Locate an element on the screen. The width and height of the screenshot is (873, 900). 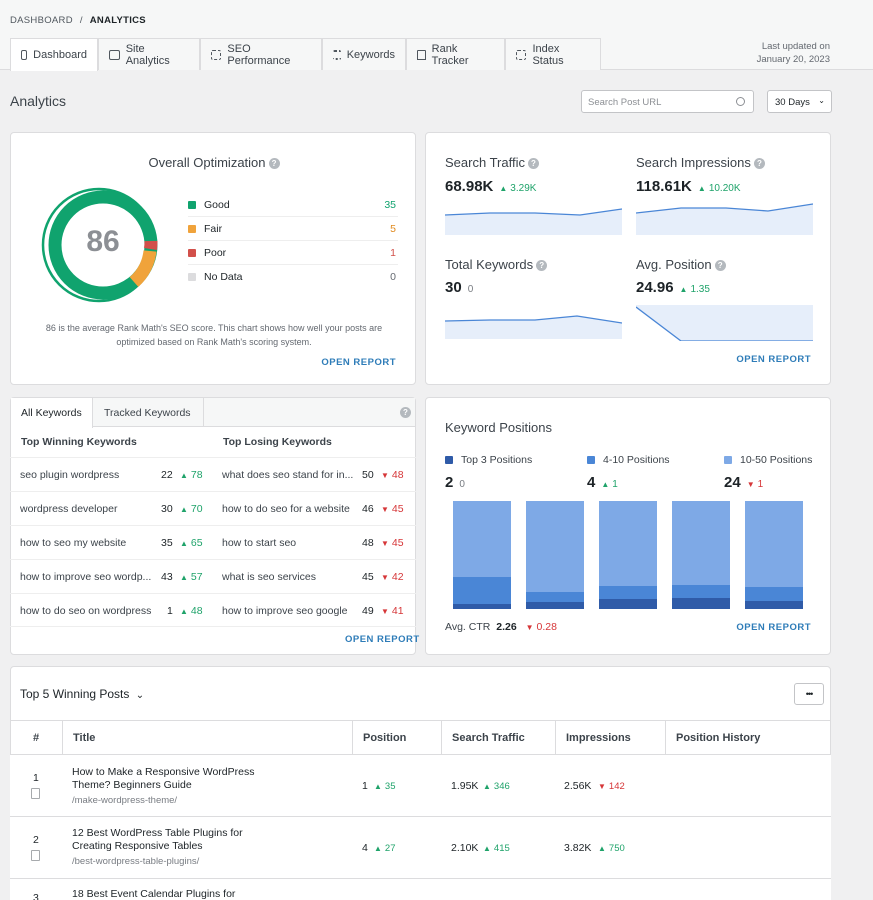
group-delta: 0 is located at coordinates (462, 484).